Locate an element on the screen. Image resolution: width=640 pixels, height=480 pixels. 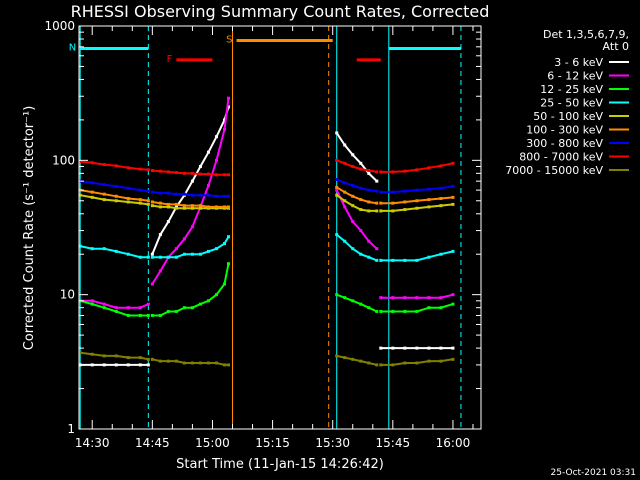
legend-label-5: 100 - 300 keV is located at coordinates (564, 130).